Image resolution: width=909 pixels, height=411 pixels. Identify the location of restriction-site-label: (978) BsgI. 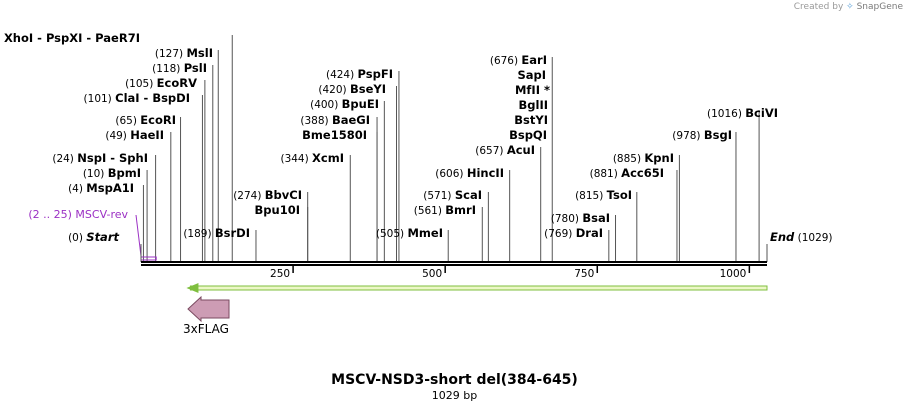
(702, 135).